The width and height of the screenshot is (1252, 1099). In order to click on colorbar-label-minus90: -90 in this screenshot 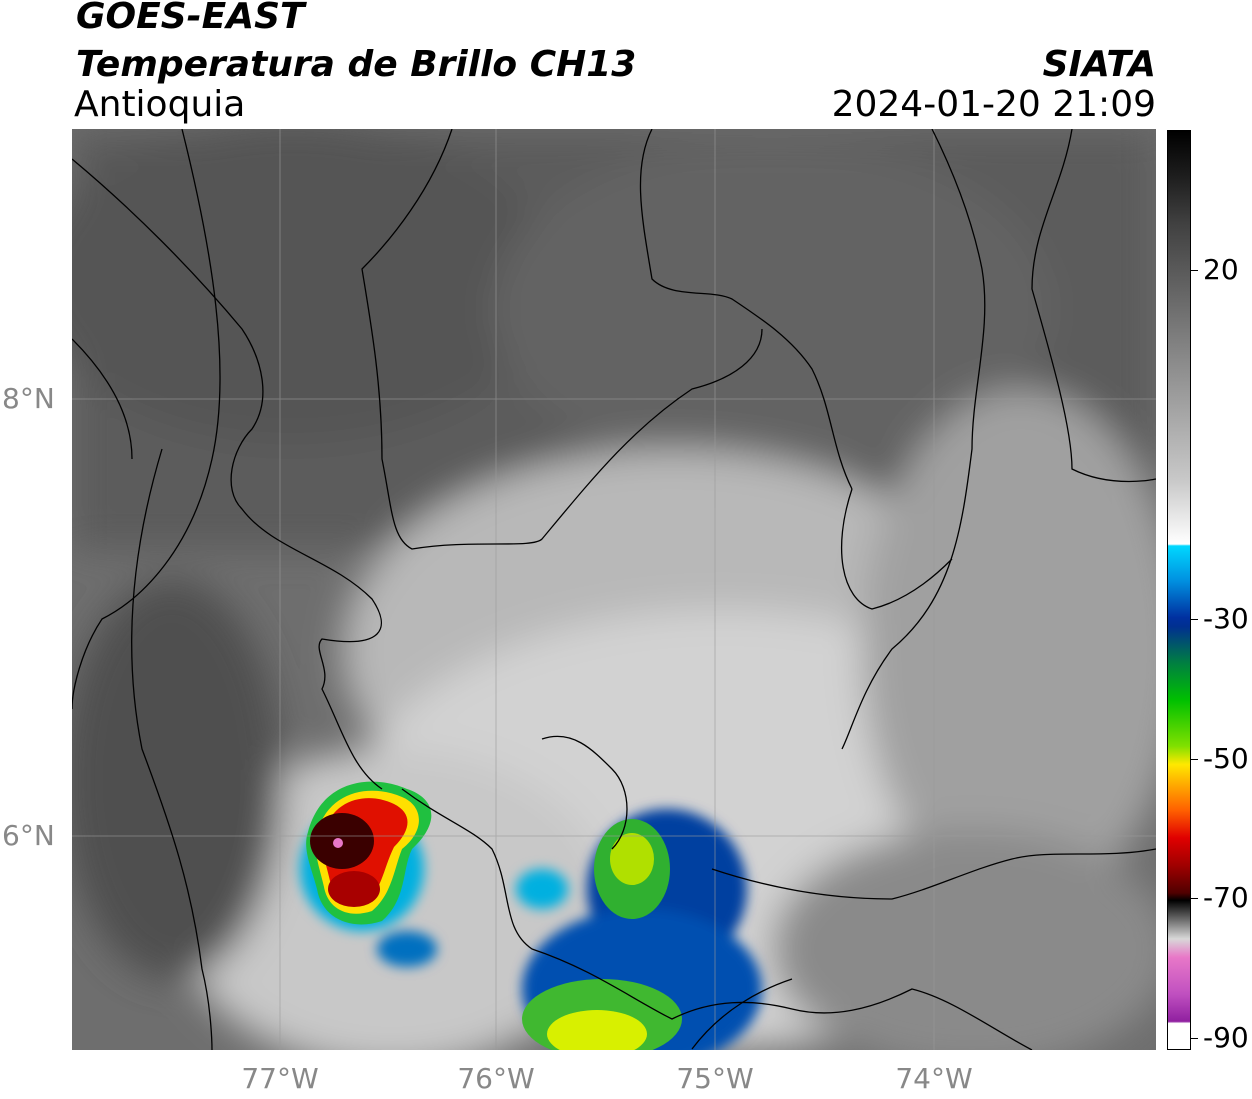, I will do `click(1226, 1037)`.